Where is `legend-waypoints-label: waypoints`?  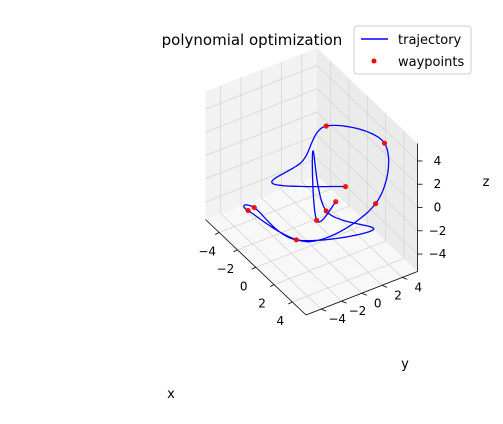 legend-waypoints-label: waypoints is located at coordinates (431, 62).